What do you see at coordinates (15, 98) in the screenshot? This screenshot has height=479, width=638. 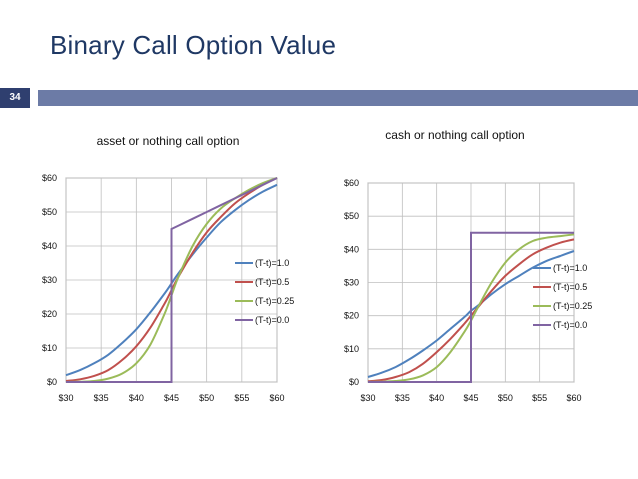 I see `page-number-badge: 34` at bounding box center [15, 98].